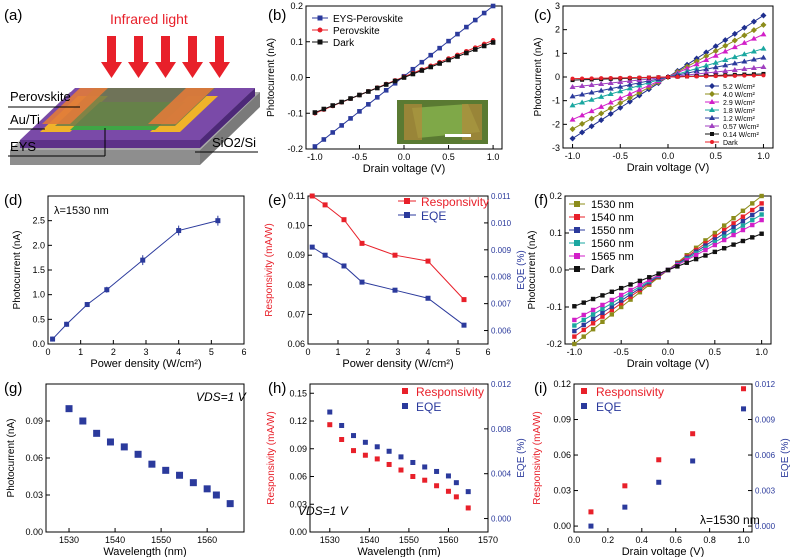  I want to click on layer-label-sio2si: SiO2/Si, so click(234, 142).